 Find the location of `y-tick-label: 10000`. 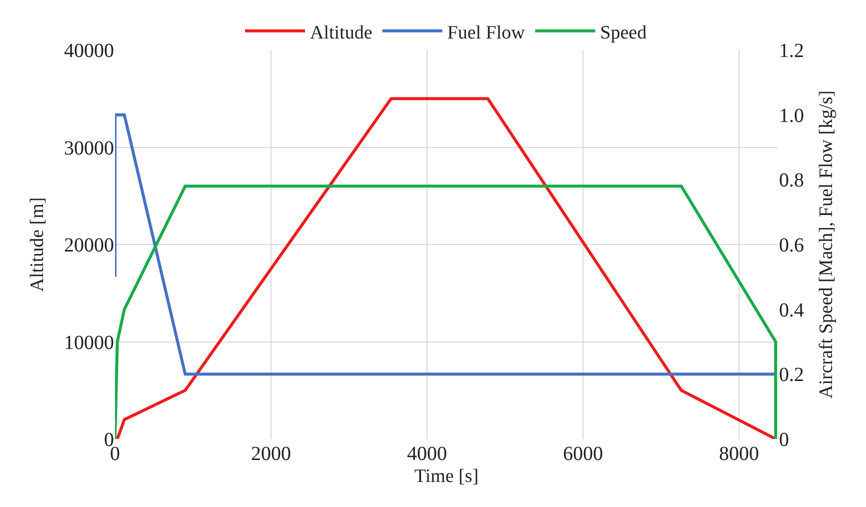

y-tick-label: 10000 is located at coordinates (89, 343).